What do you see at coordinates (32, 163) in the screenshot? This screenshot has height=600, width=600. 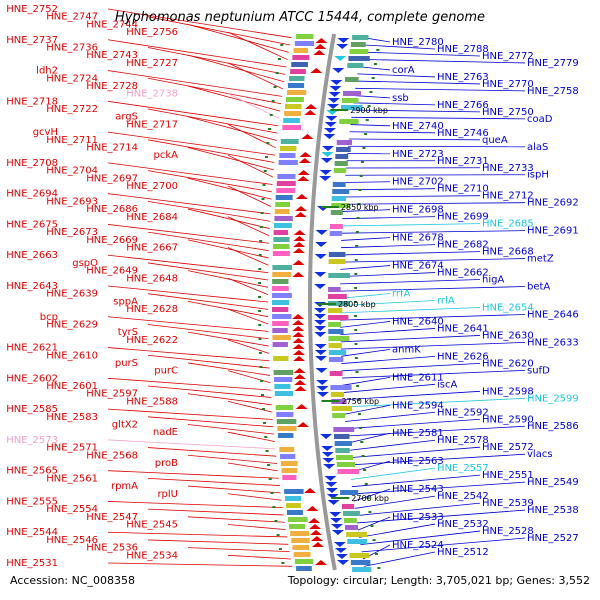 I see `left-gene-label: HNE_2708` at bounding box center [32, 163].